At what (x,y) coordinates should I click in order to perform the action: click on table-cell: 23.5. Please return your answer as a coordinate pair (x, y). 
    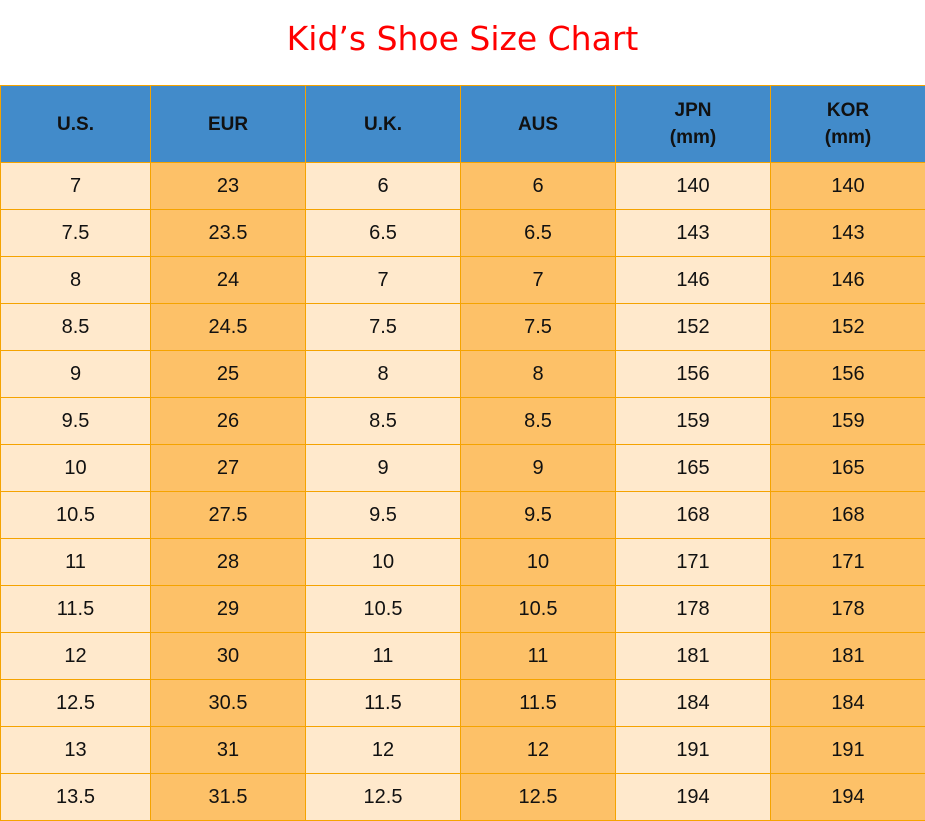
    Looking at the image, I should click on (228, 233).